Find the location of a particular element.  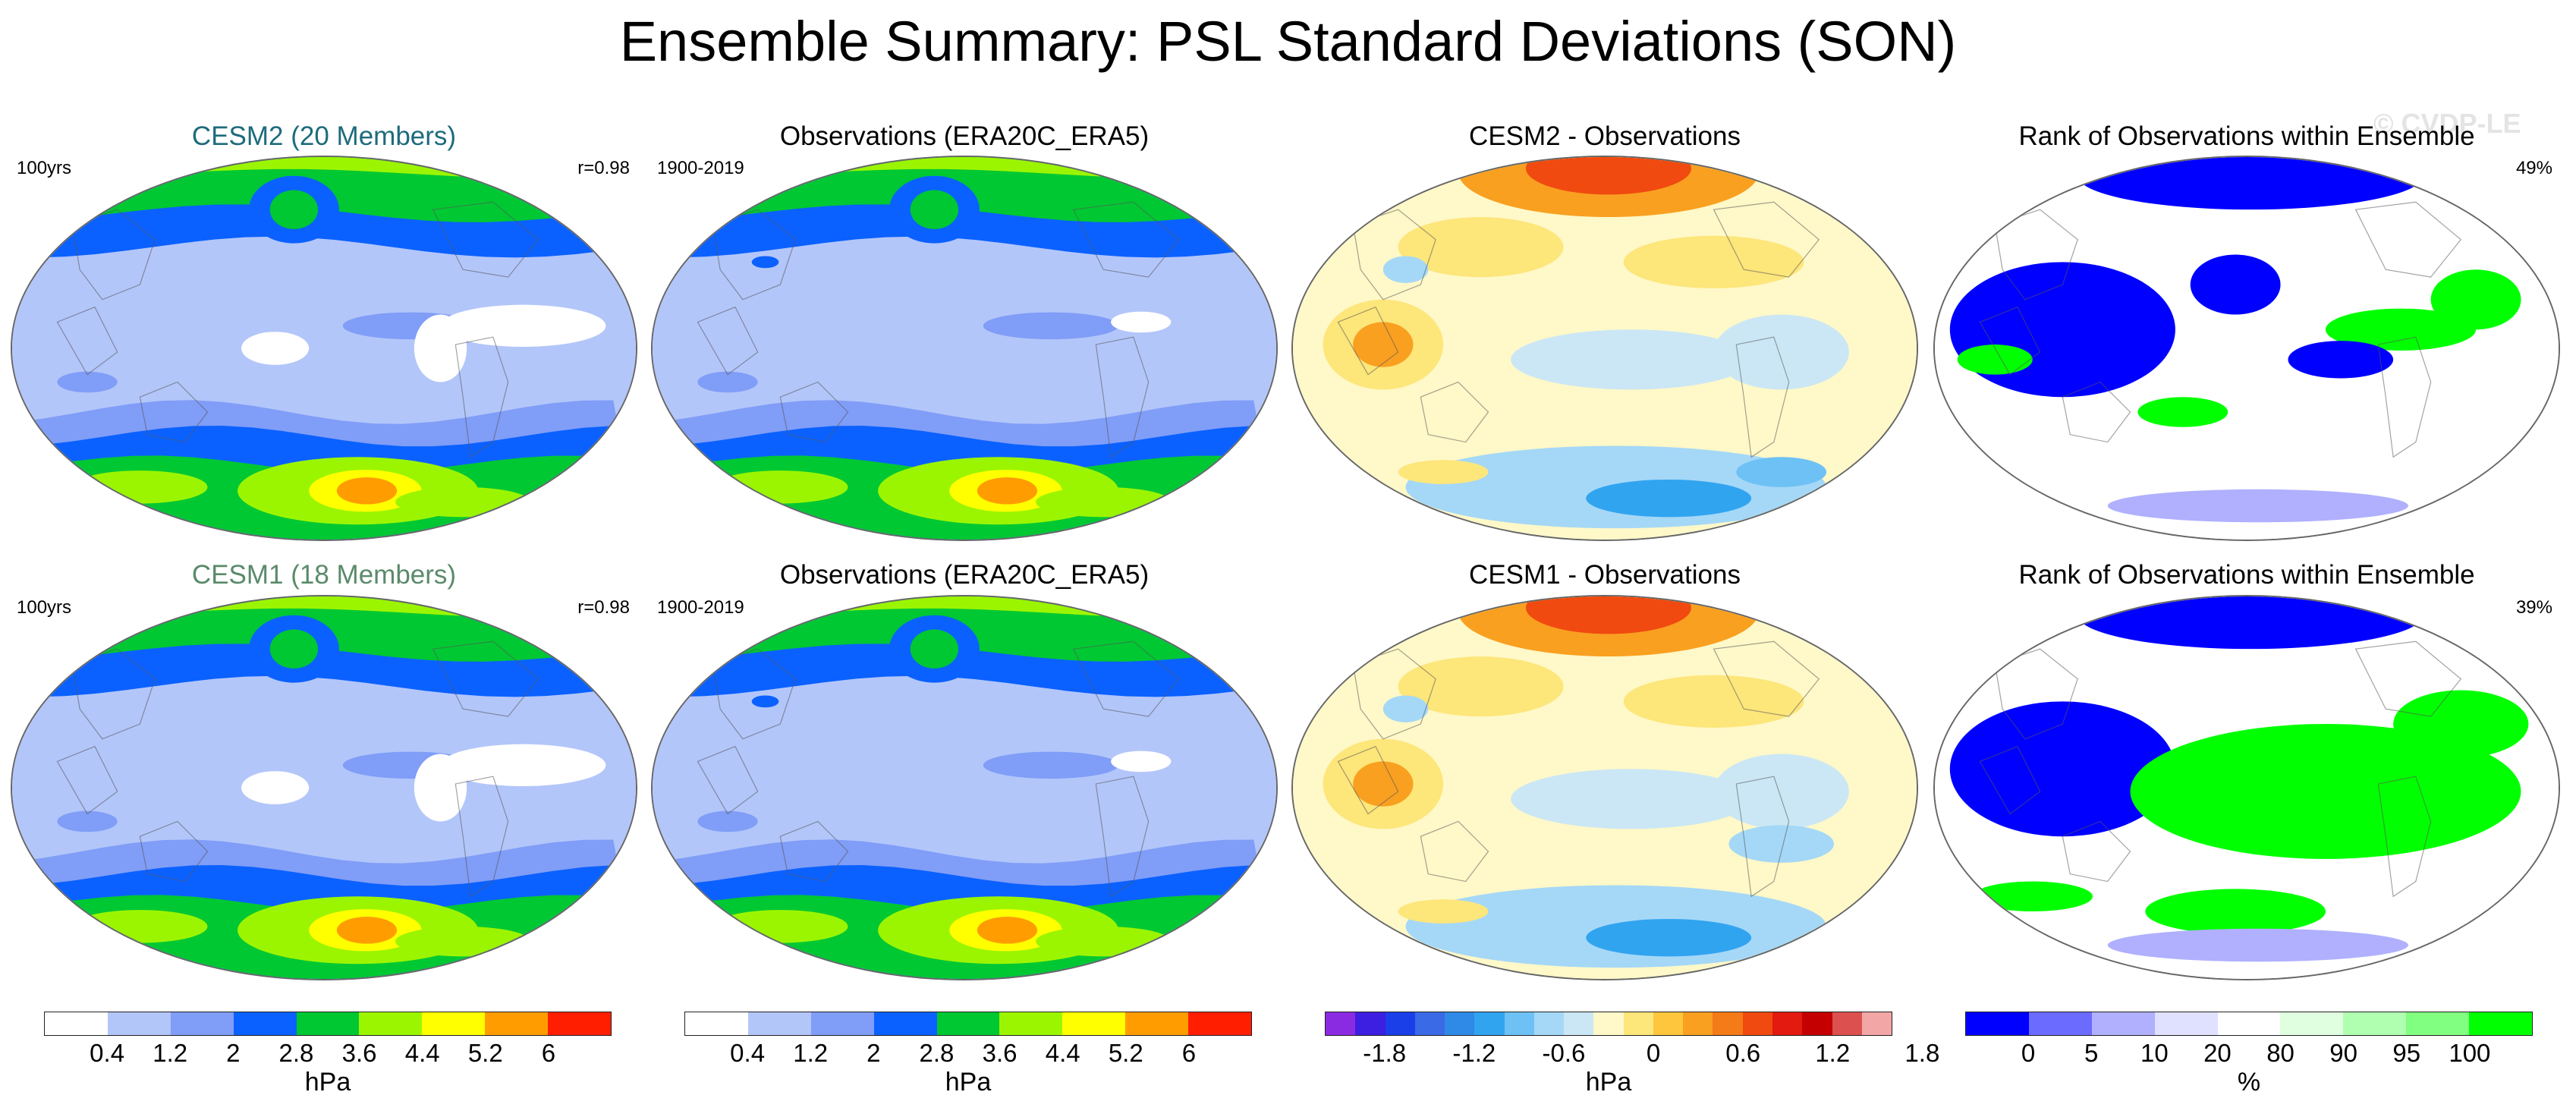

panel-title: Rank of Observations within Ensemble is located at coordinates (2246, 575).